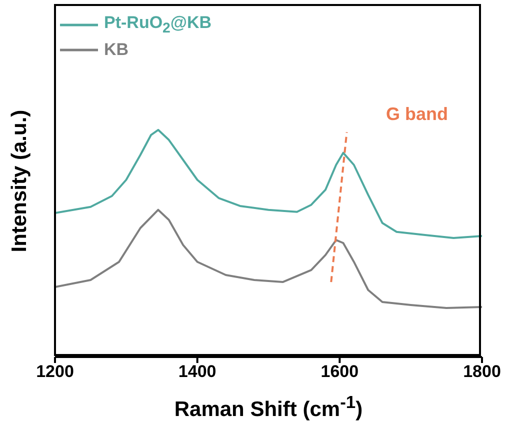 The image size is (508, 426). Describe the element at coordinates (158, 24) in the screenshot. I see `legend-label: Pt-RuO$_{2}$@KB` at that location.